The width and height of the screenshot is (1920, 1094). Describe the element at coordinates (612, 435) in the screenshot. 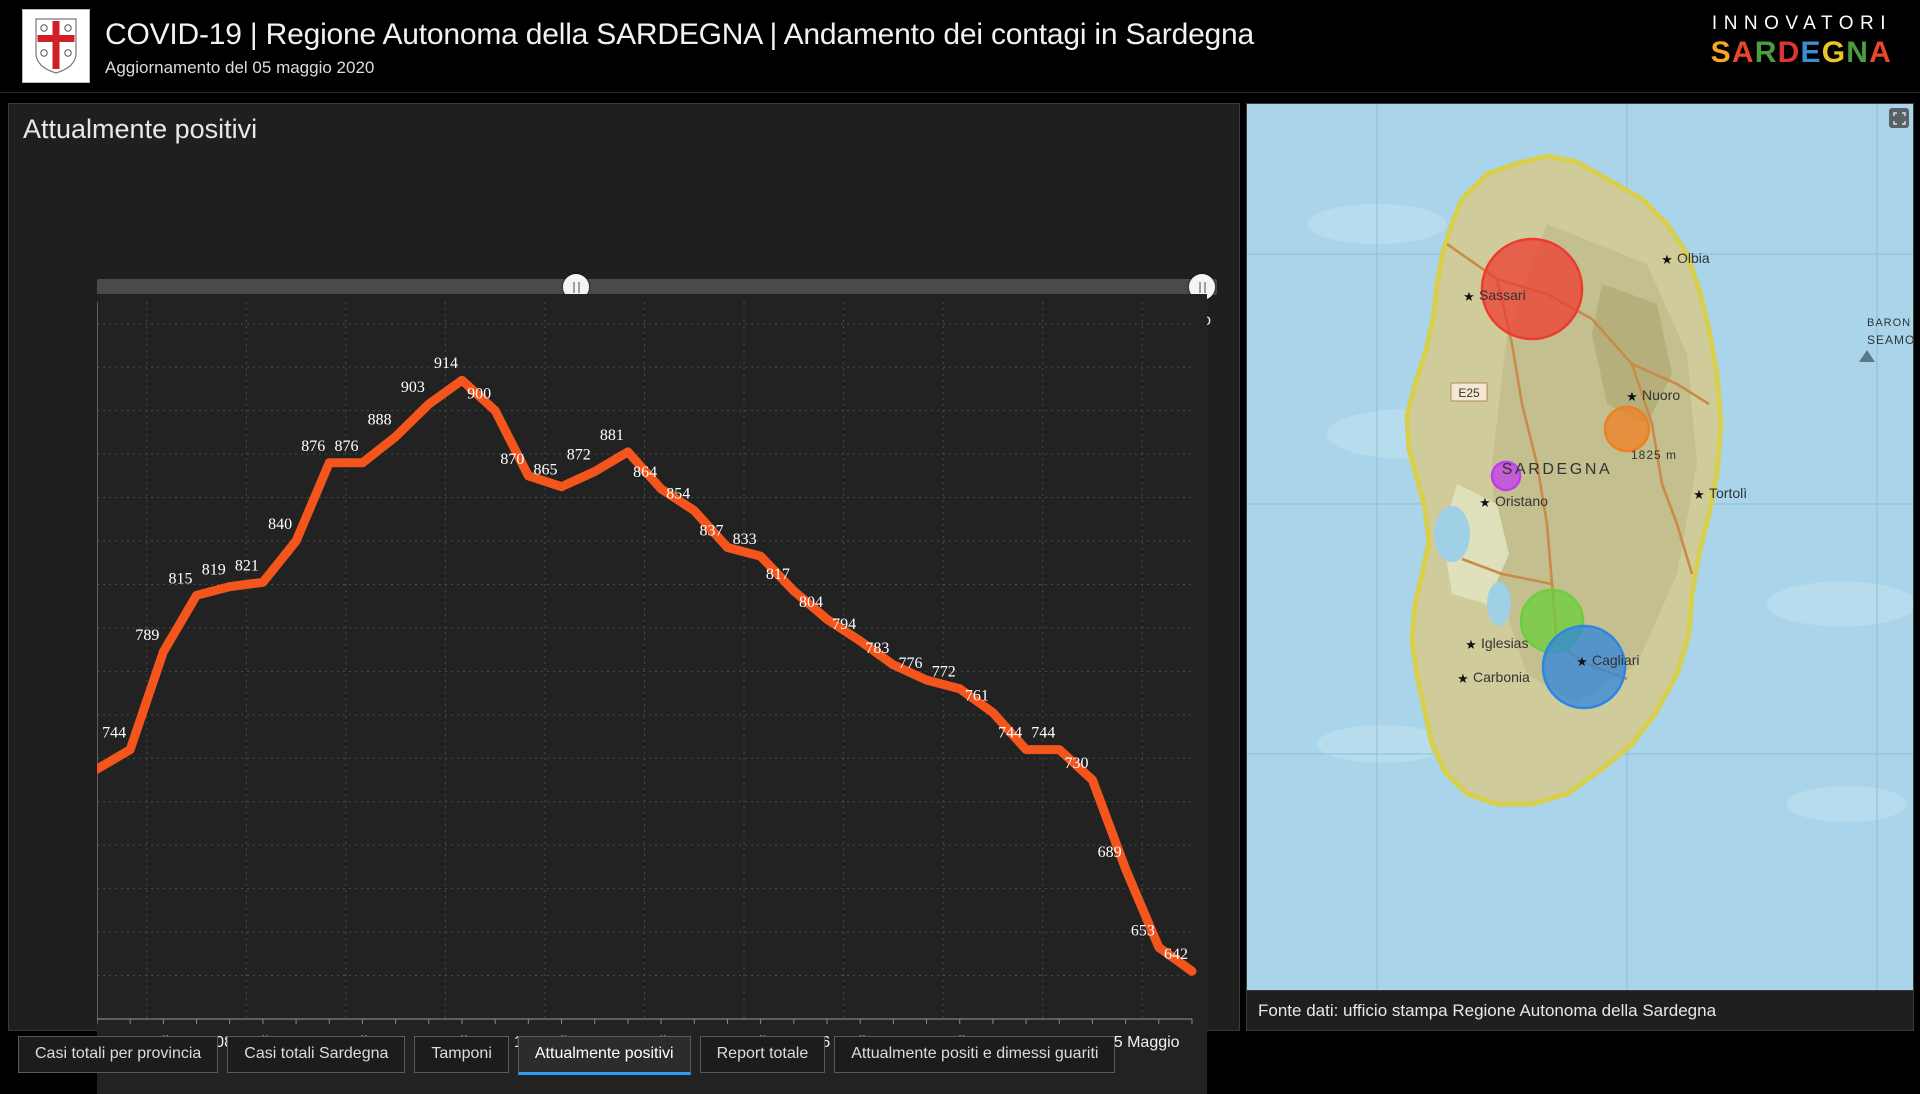

I see `svg-text: 881` at that location.